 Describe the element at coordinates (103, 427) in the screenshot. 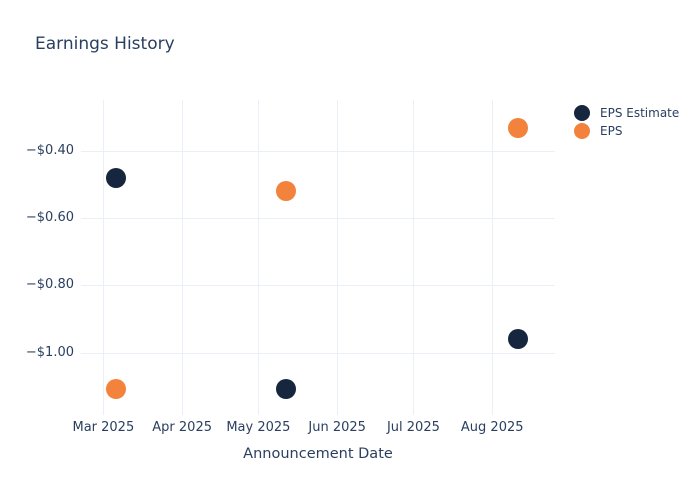

I see `x-tick-label: Mar 2025` at that location.